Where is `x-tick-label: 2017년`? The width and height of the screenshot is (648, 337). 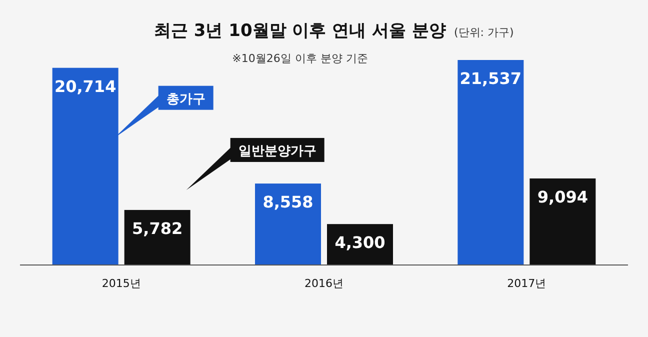 x-tick-label: 2017년 is located at coordinates (526, 283).